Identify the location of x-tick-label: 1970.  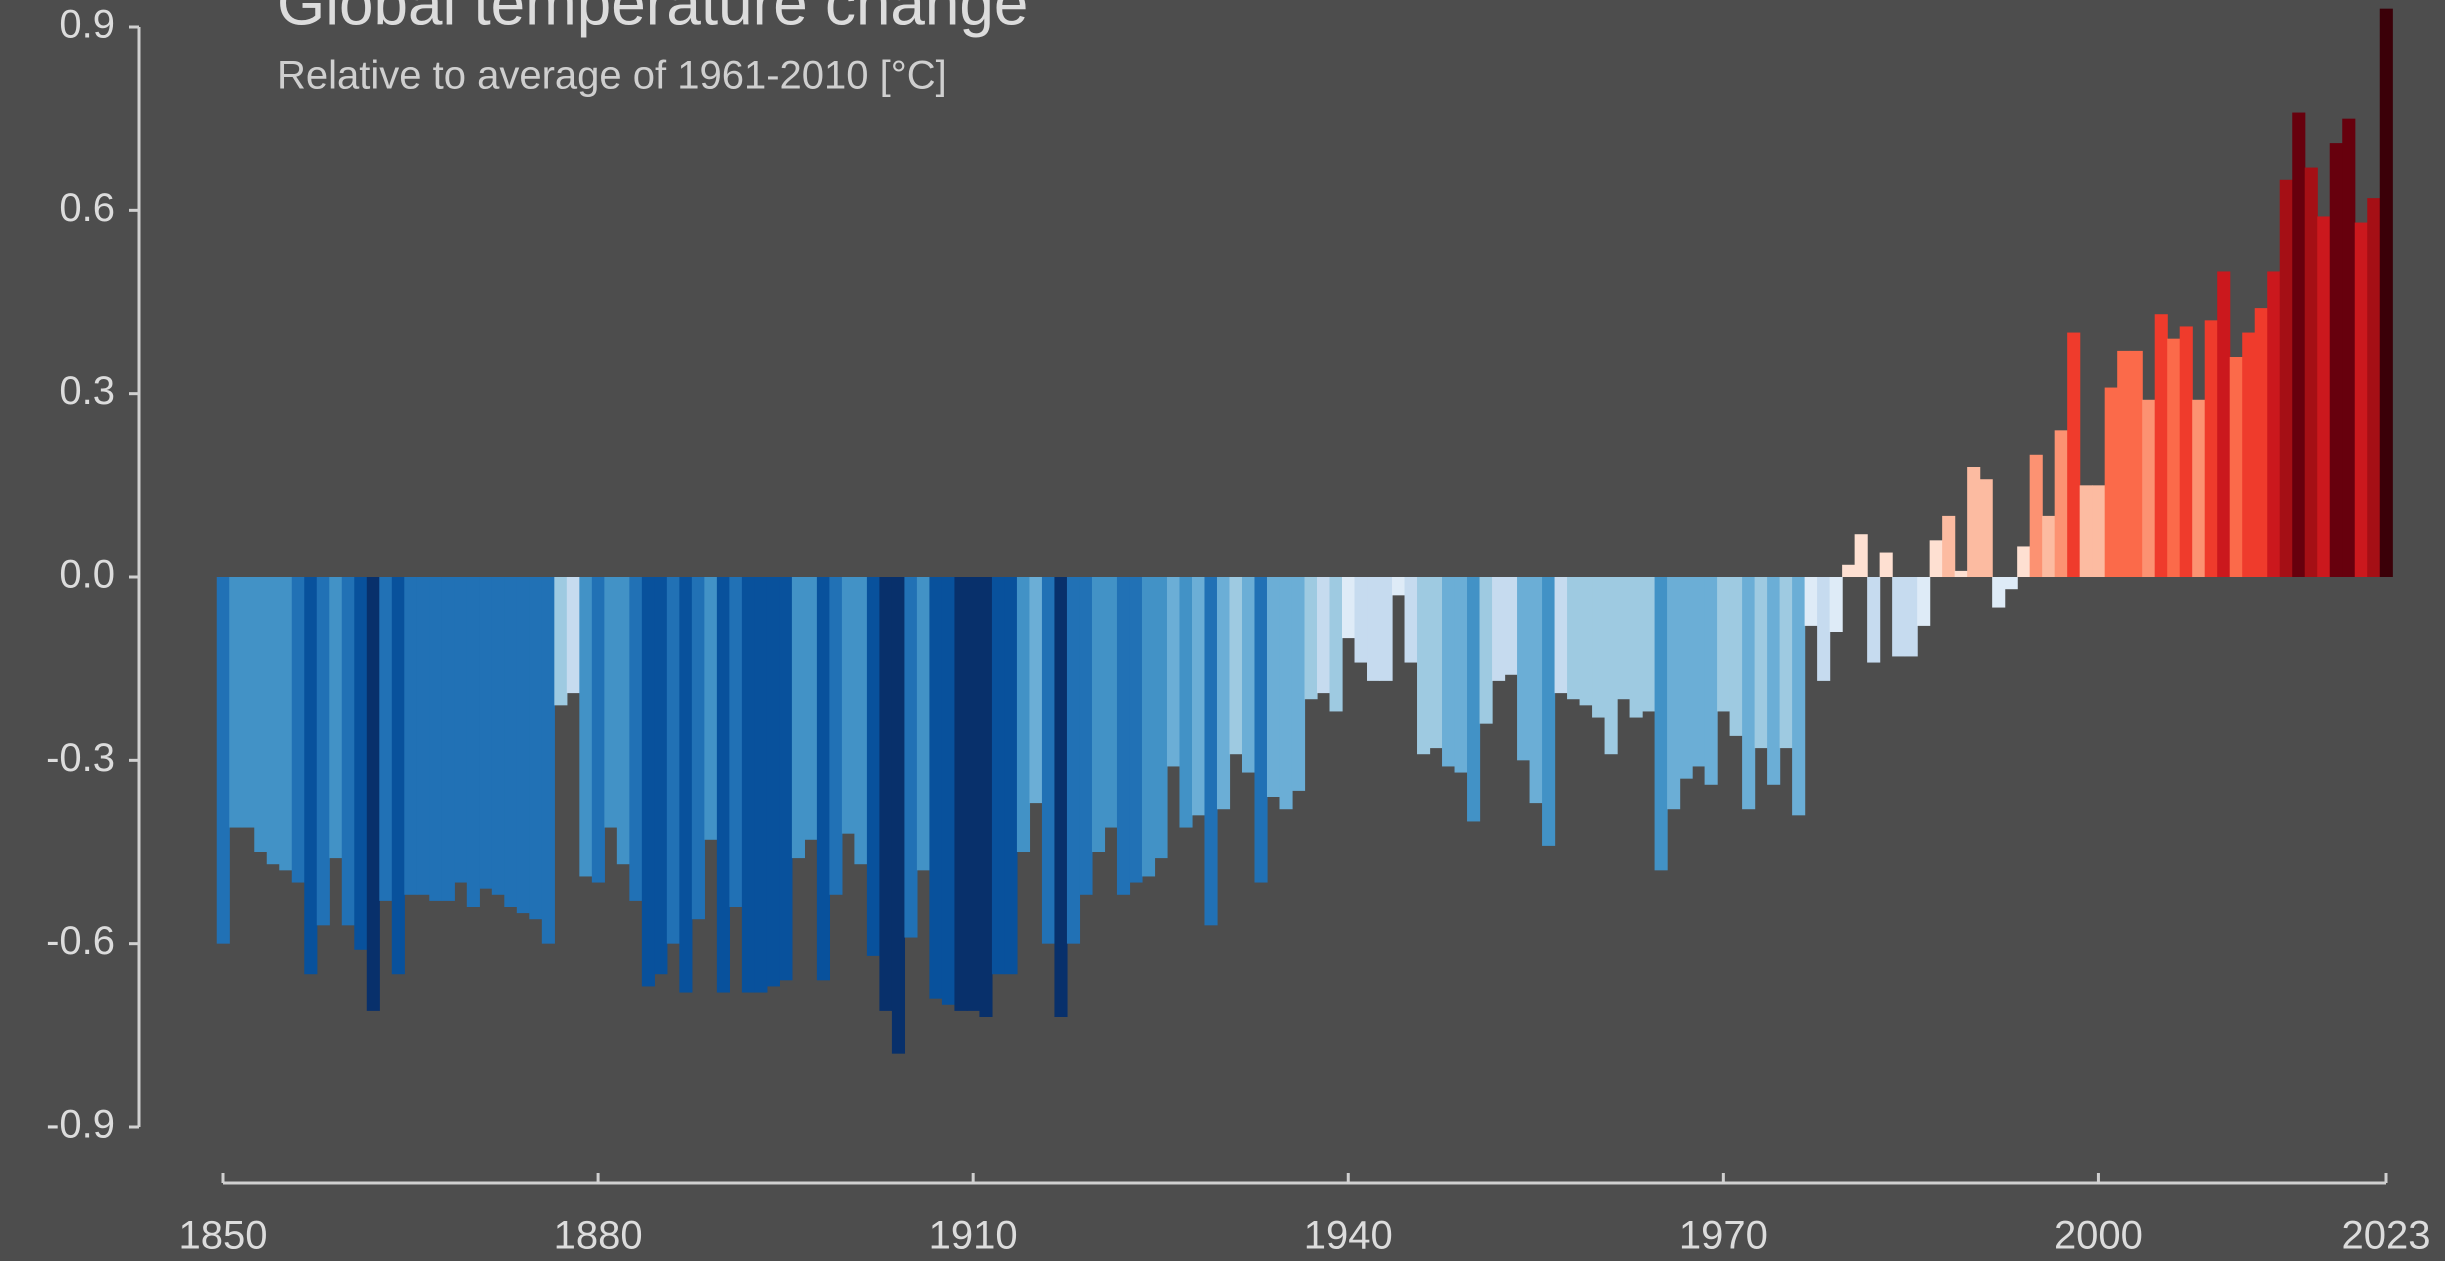
(1723, 1236).